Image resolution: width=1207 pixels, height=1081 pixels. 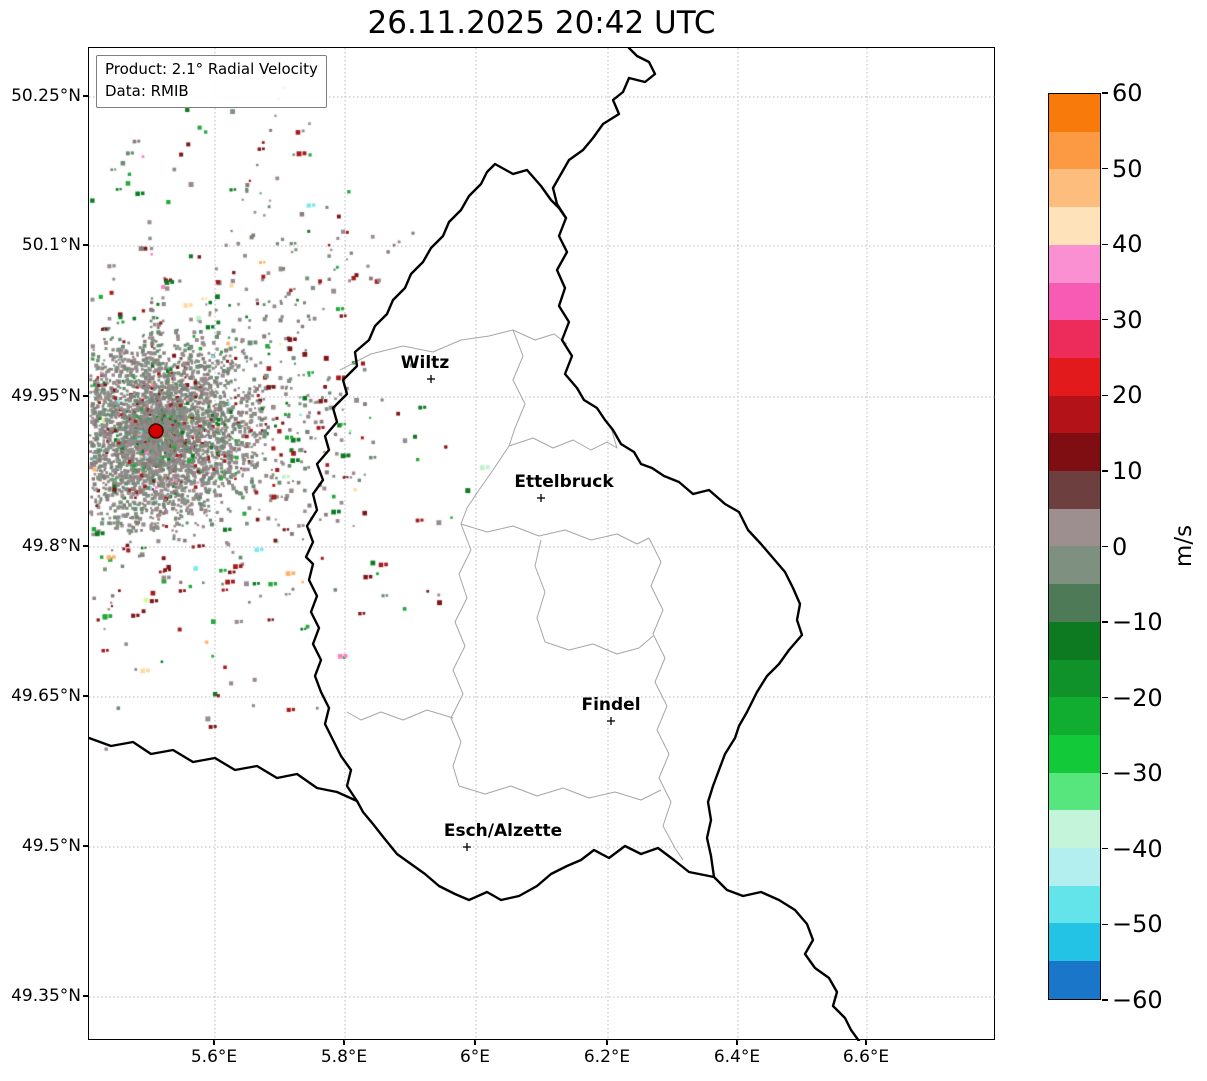 What do you see at coordinates (224, 769) in the screenshot?
I see `fr-be-border` at bounding box center [224, 769].